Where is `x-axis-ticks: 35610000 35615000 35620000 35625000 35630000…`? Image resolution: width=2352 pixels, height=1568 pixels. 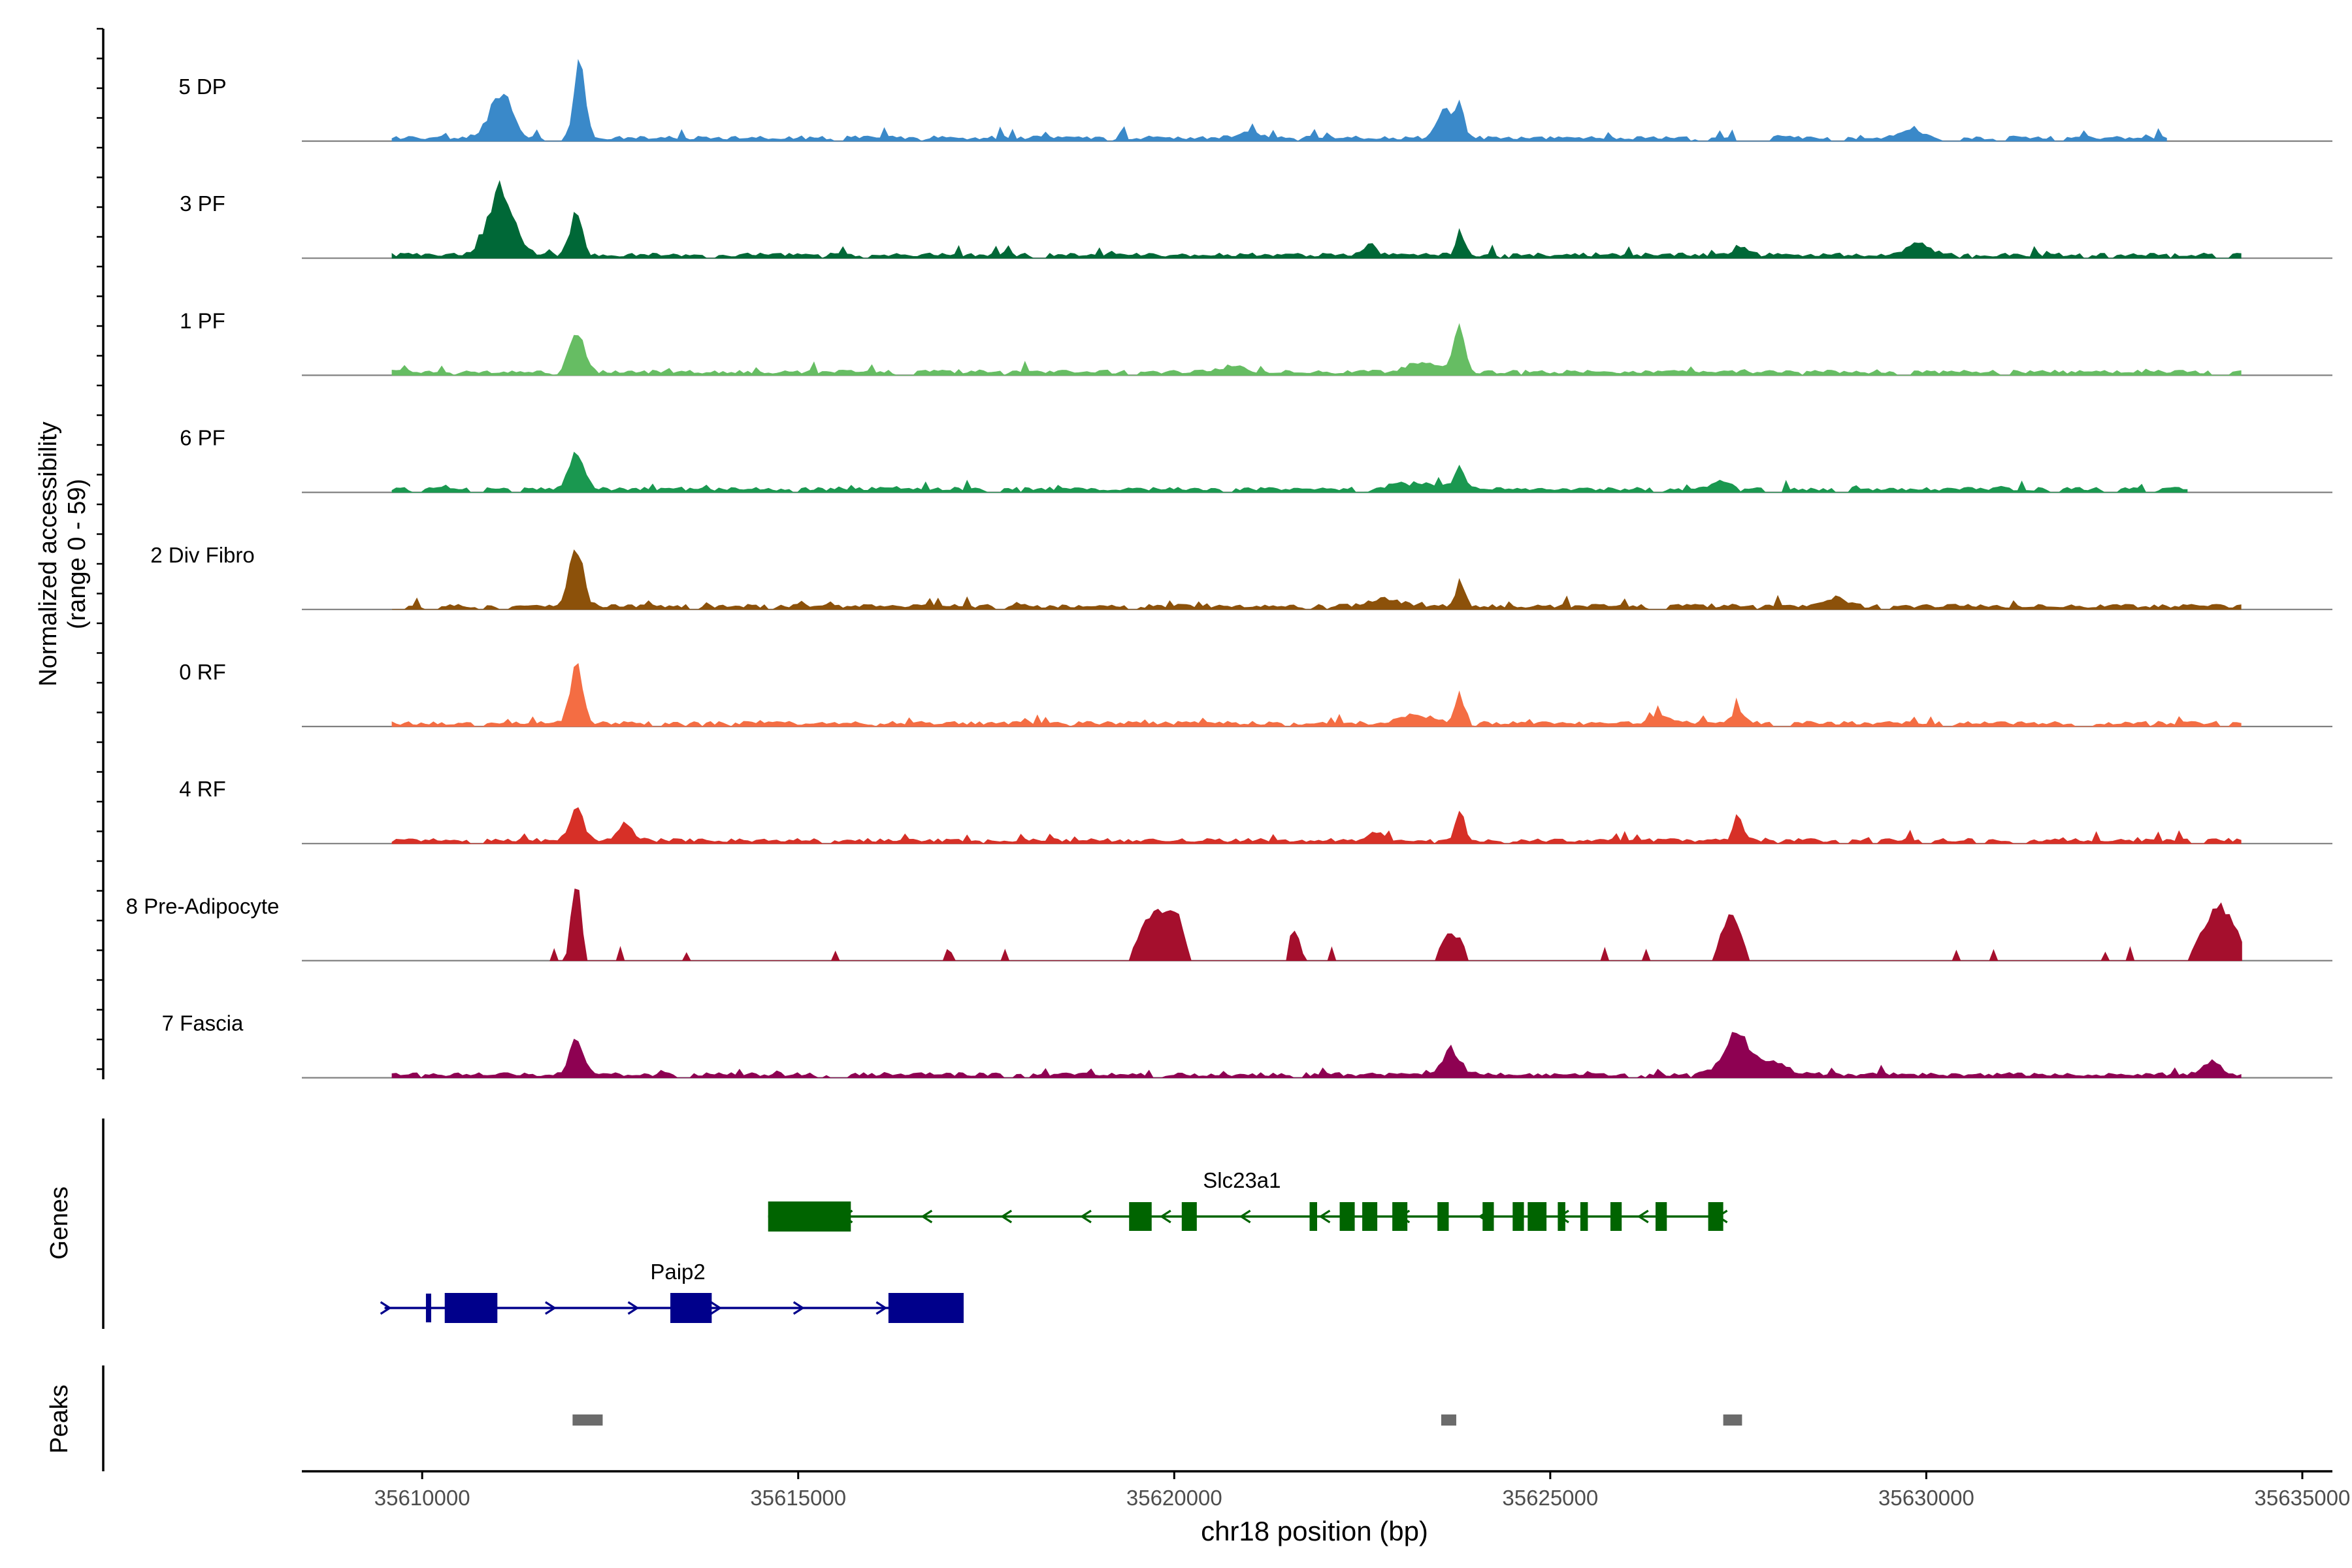
x-axis-ticks: 35610000 35615000 35620000 35625000 35630000… is located at coordinates (1362, 1490).